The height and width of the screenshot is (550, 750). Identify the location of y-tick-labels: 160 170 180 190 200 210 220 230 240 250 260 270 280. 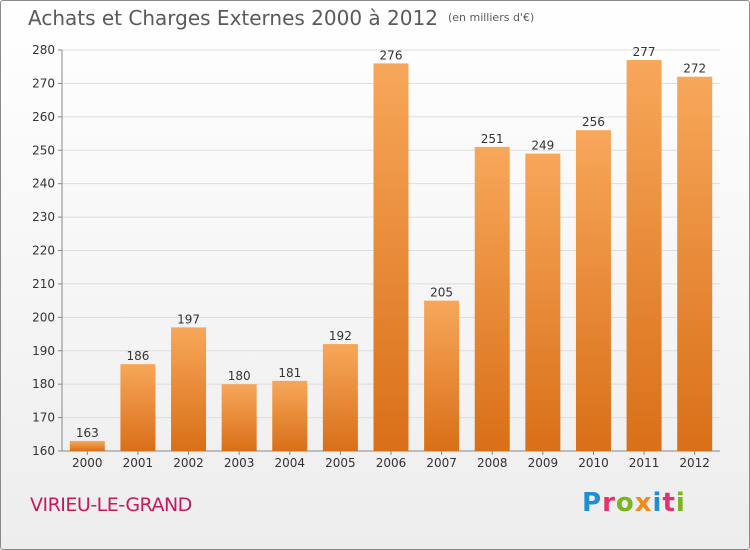
(43, 250).